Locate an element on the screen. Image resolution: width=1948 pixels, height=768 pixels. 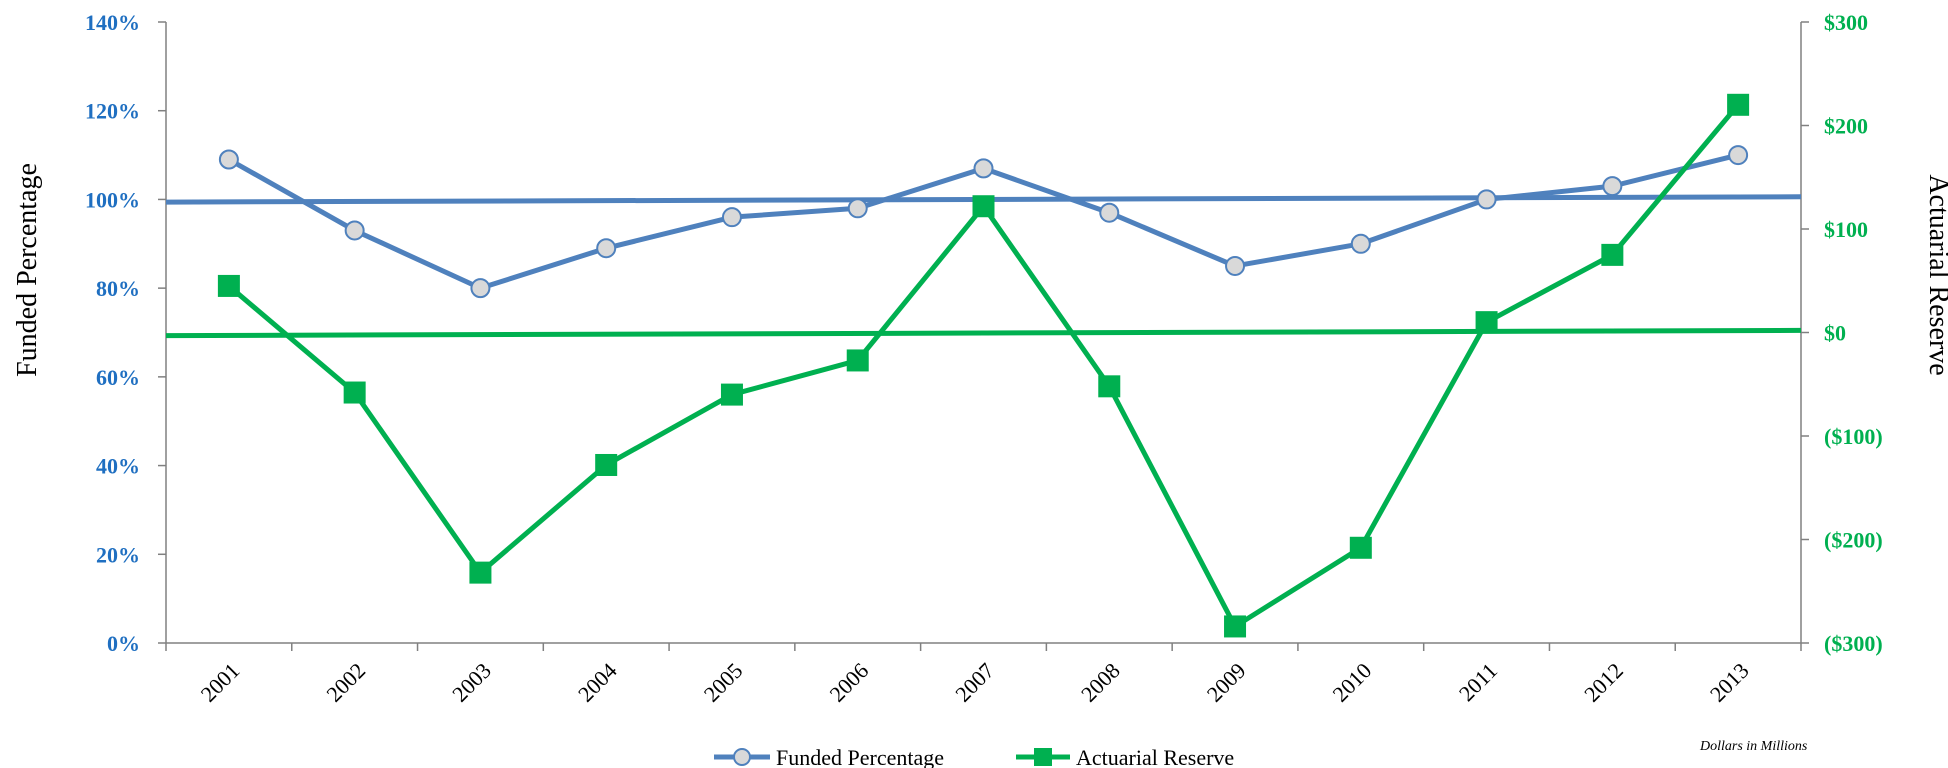
left-tick-label: 120% is located at coordinates (112, 111).